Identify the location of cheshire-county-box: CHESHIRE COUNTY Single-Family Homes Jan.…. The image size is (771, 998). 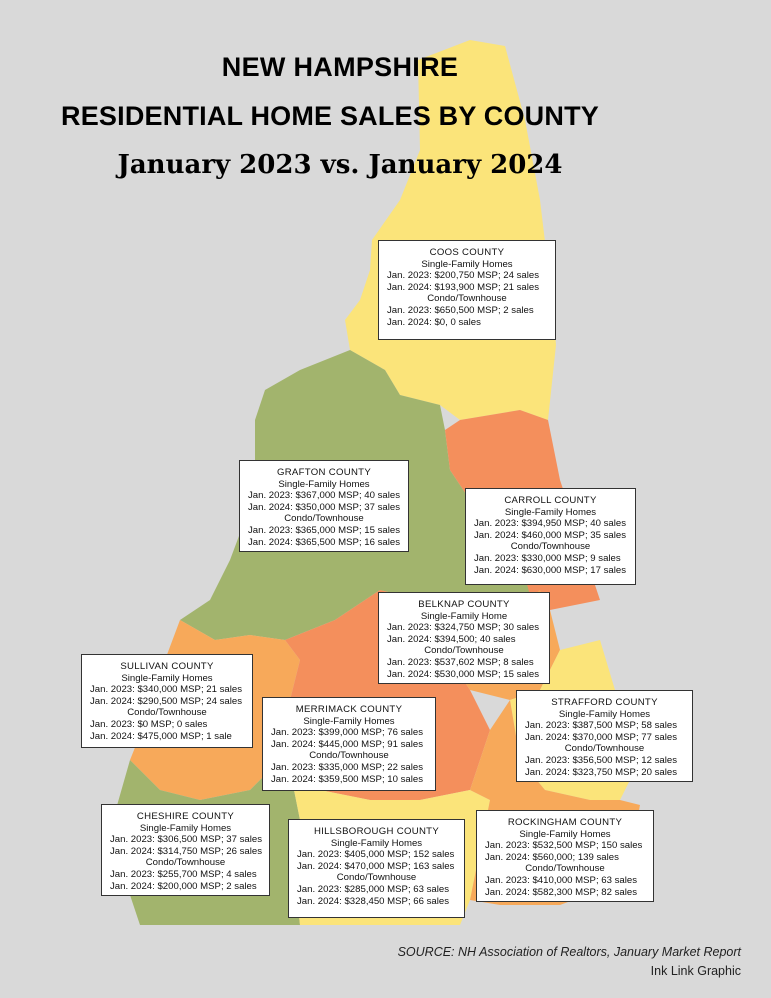
(185, 850).